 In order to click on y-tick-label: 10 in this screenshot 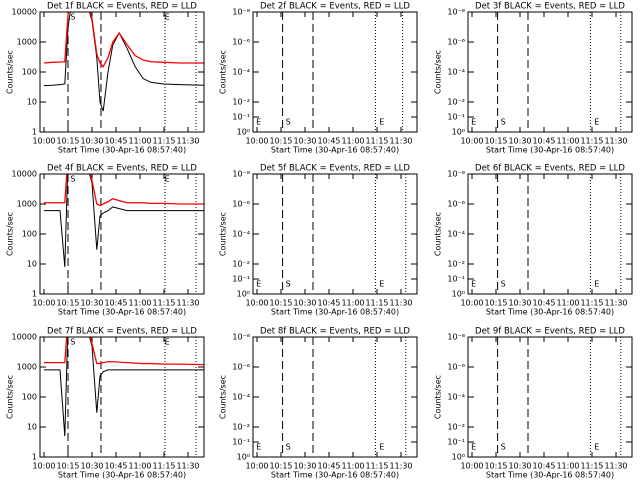, I will do `click(32, 264)`.